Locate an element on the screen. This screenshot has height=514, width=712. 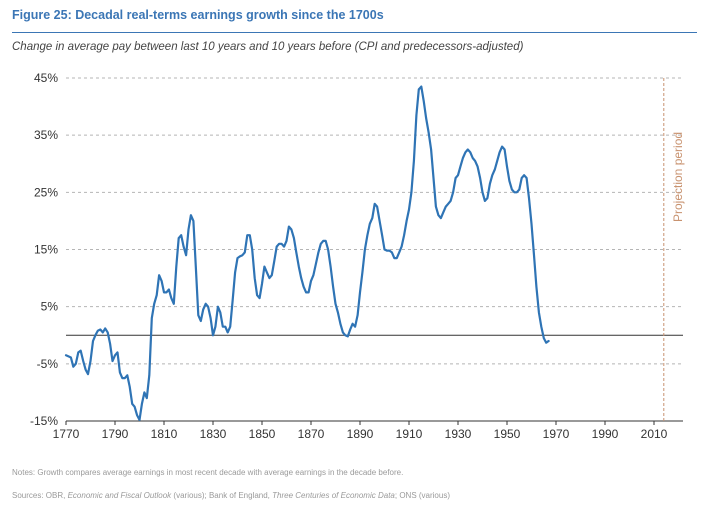
x-tick-label: 2010 is located at coordinates (654, 434).